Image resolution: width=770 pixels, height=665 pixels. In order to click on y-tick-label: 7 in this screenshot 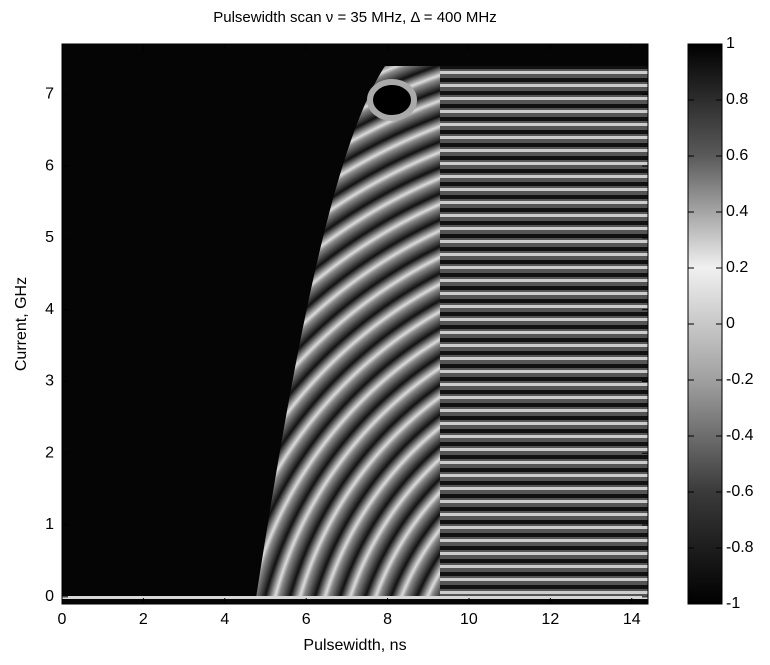, I will do `click(49, 93)`.